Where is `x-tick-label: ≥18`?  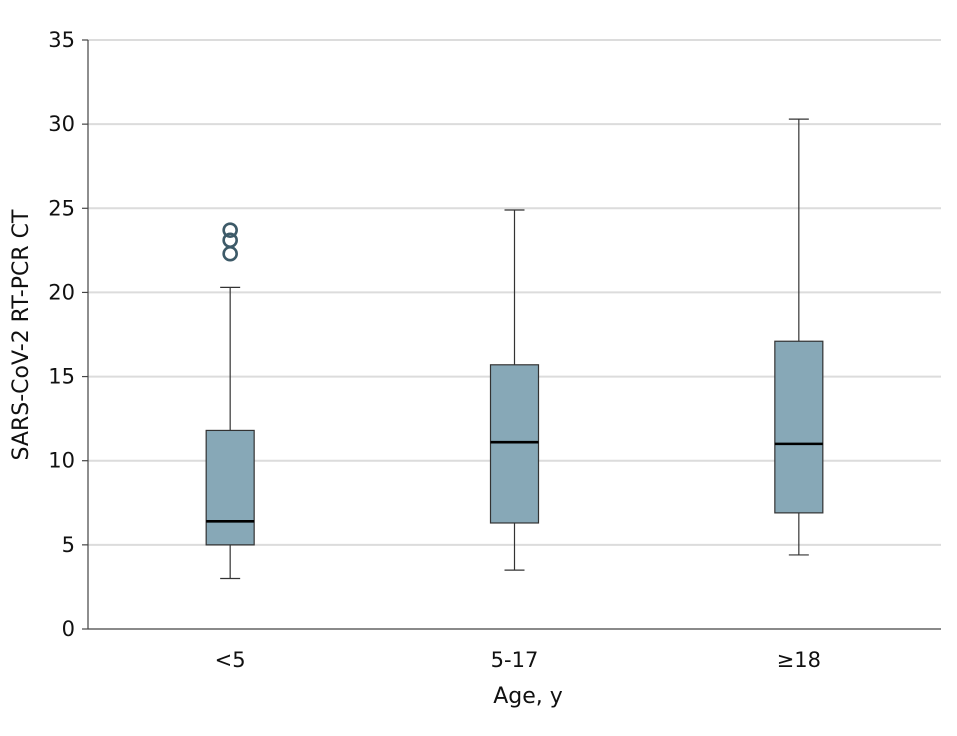 x-tick-label: ≥18 is located at coordinates (799, 660).